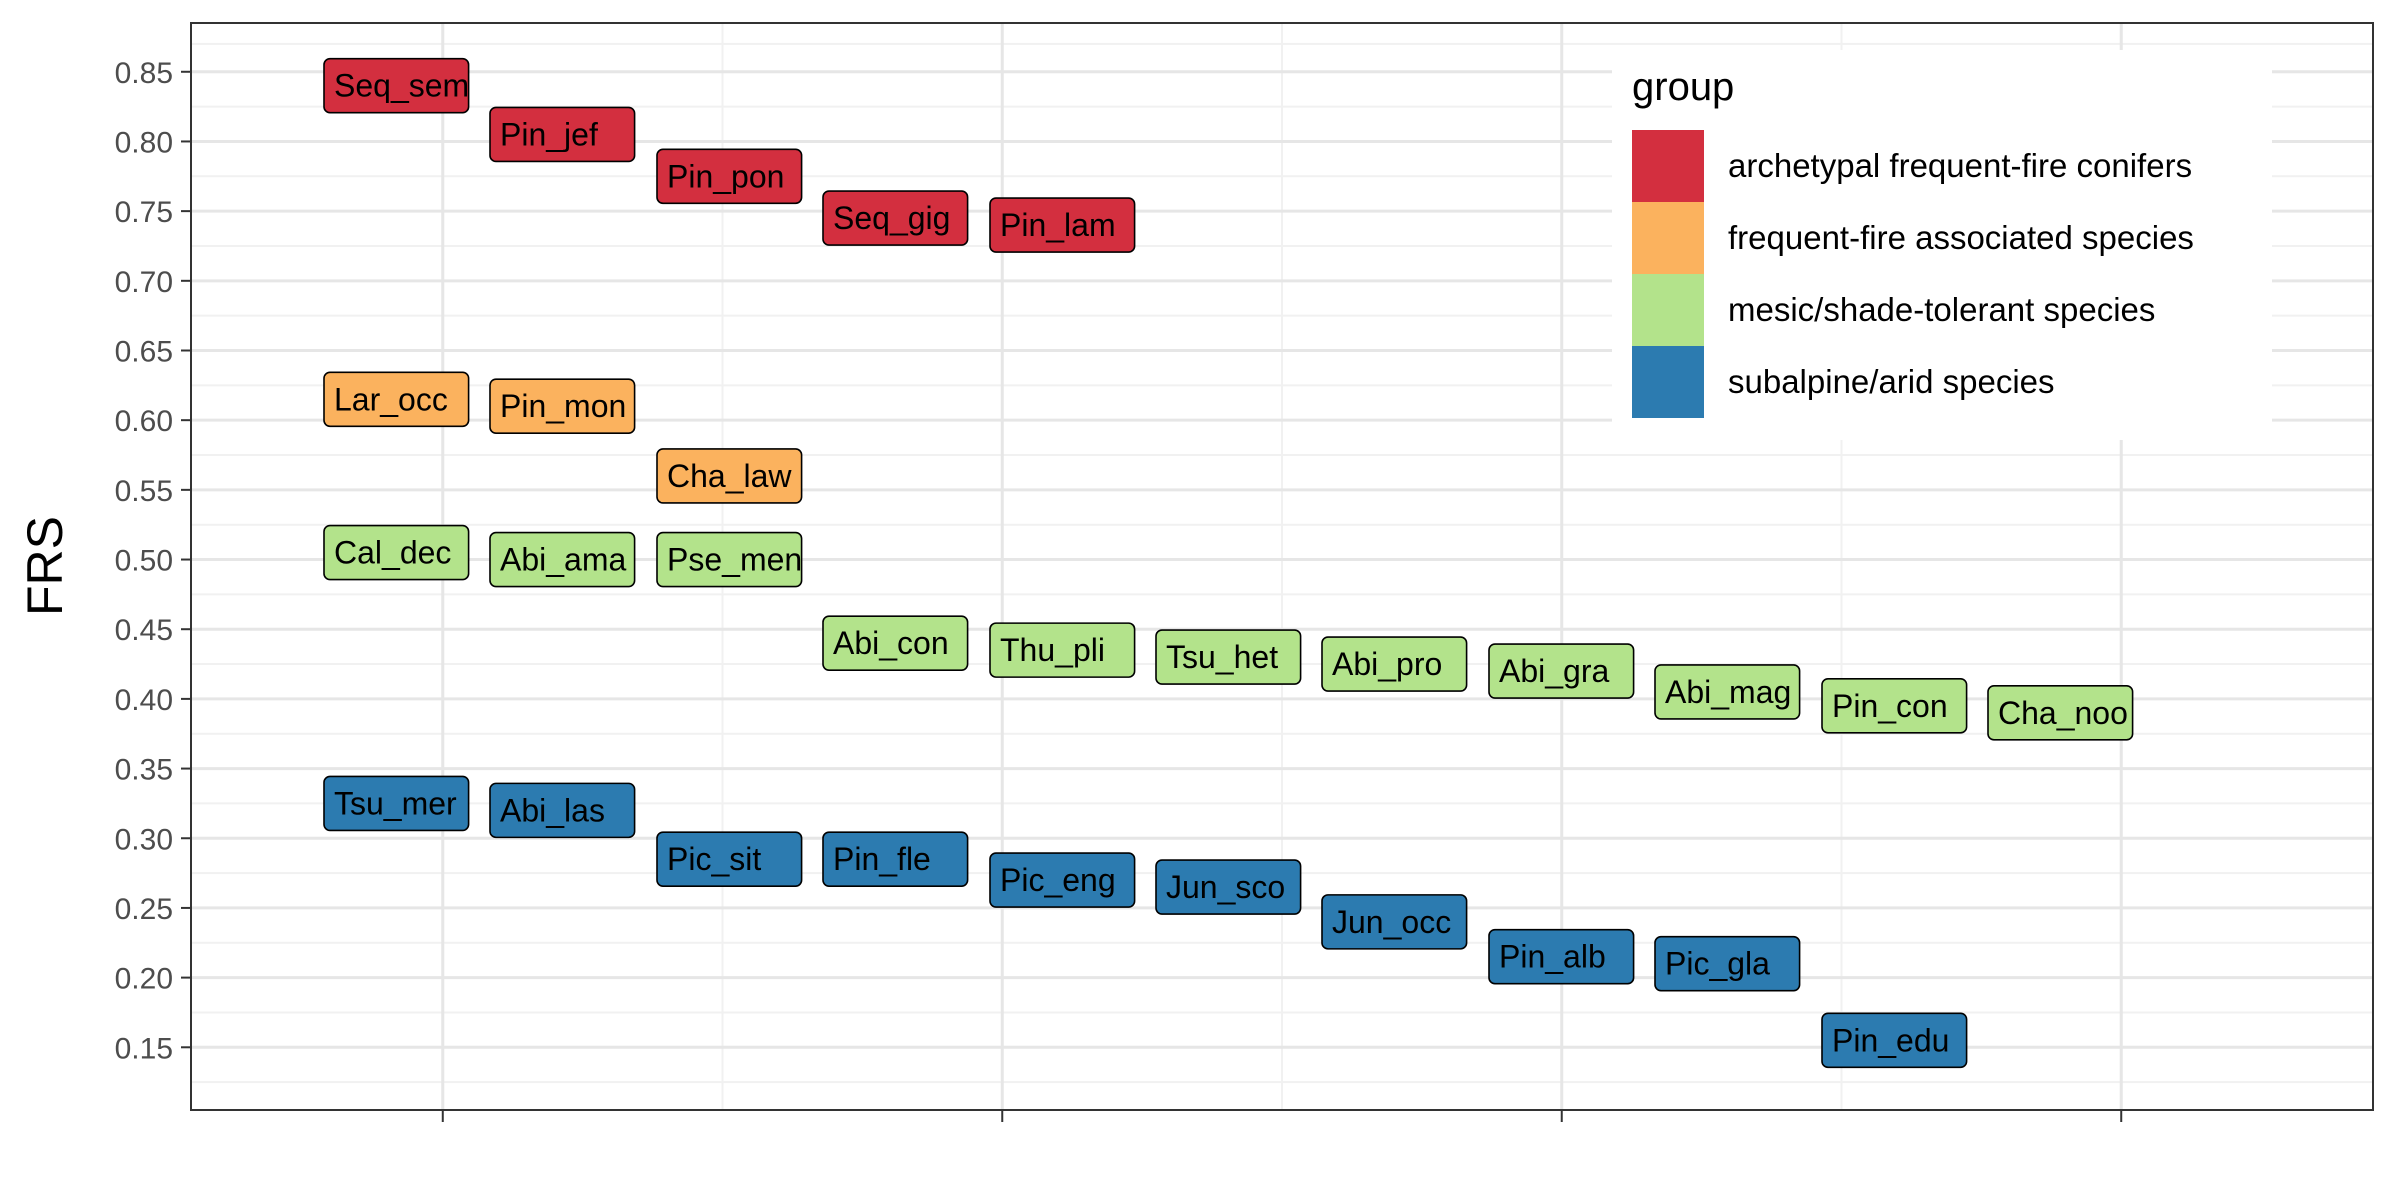  I want to click on species-label-text: Cha_law, so click(729, 476).